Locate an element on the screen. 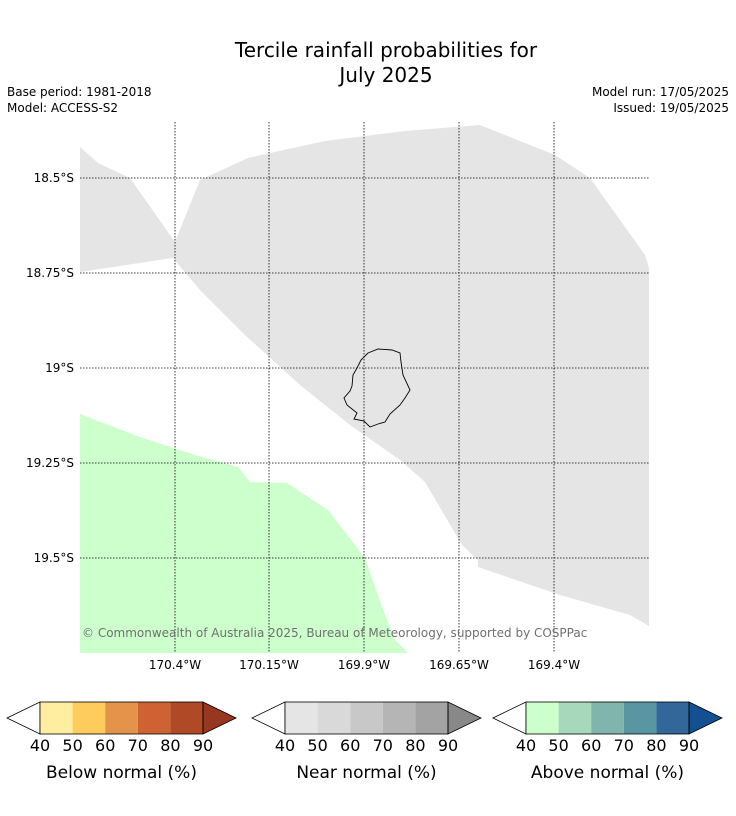  meta-left: Base period: 1981-2018 Model: ACCESS-S2 is located at coordinates (79, 100).